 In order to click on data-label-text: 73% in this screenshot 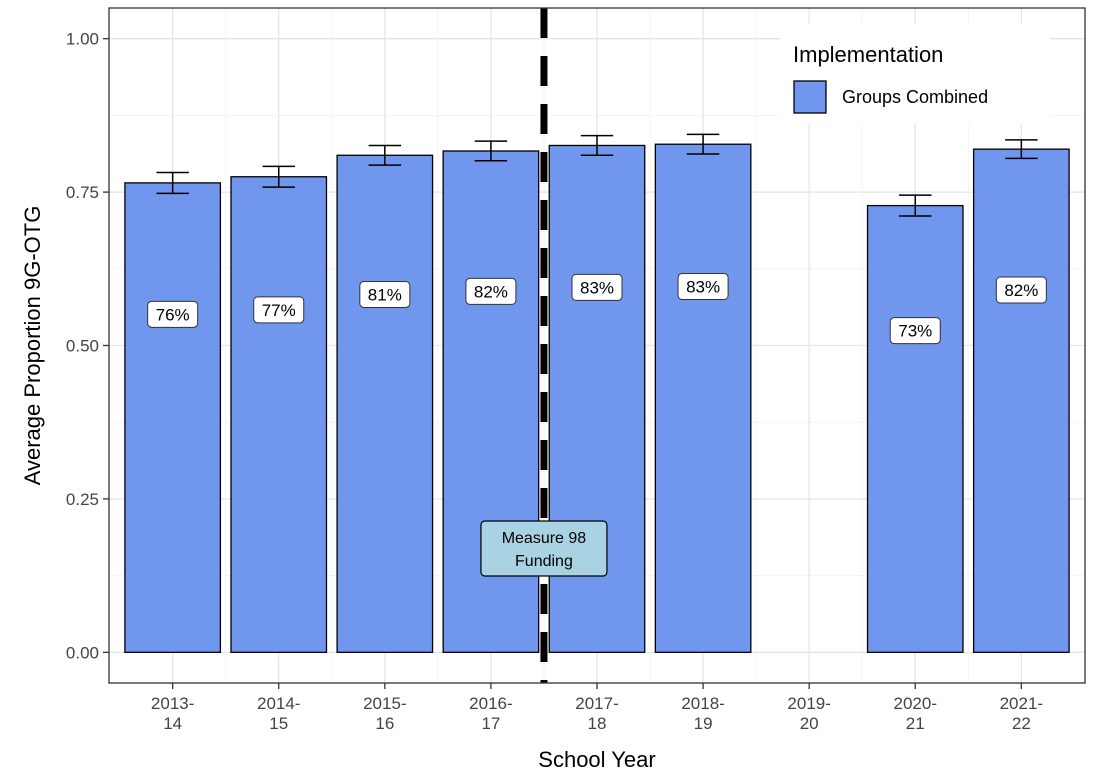, I will do `click(915, 331)`.